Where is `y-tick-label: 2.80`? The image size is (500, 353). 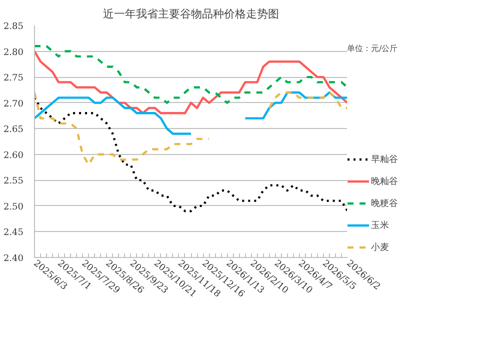
y-tick-label: 2.80 is located at coordinates (13, 53).